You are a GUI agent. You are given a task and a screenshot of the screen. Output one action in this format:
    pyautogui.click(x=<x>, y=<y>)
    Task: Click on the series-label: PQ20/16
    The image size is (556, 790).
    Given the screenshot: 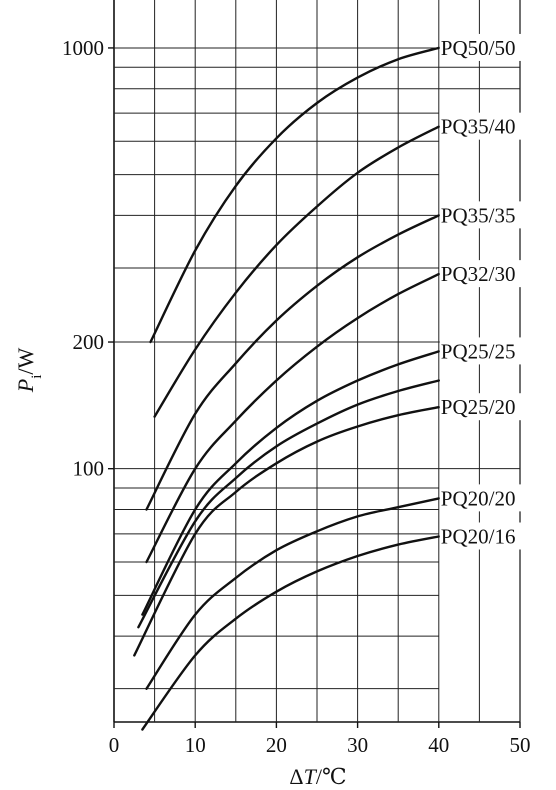 What is the action you would take?
    pyautogui.click(x=478, y=536)
    